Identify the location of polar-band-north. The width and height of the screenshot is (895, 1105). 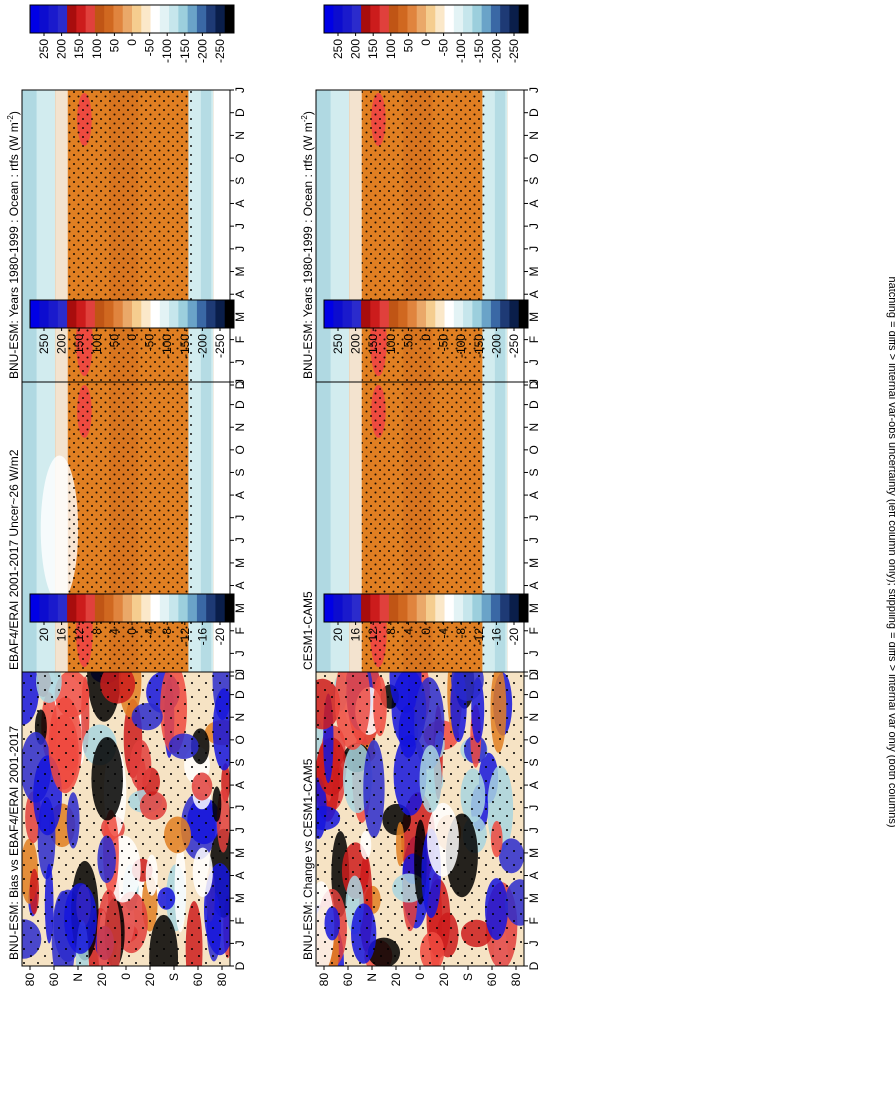
(323, 237).